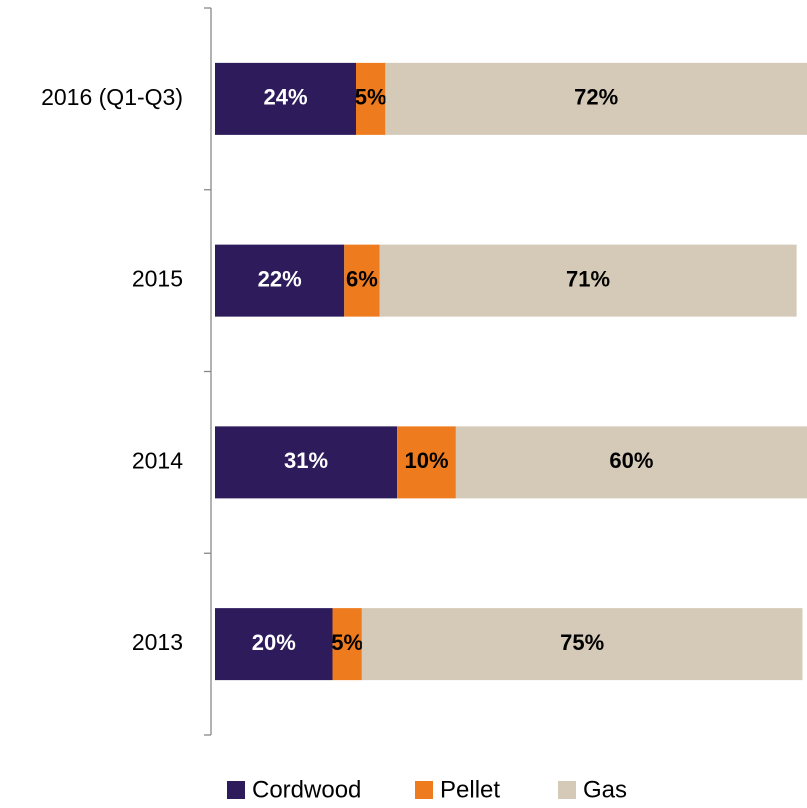 The height and width of the screenshot is (808, 807). I want to click on data-label: 75%, so click(582, 642).